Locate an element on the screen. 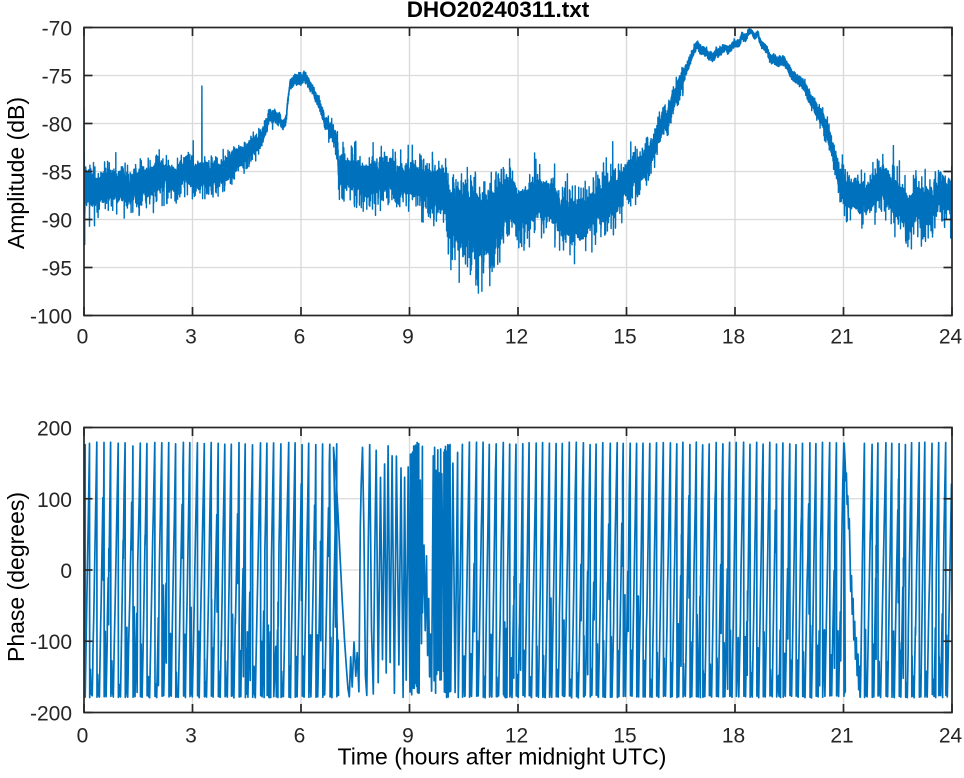 The image size is (964, 778). svg-text: Phase (degrees) is located at coordinates (16, 577).